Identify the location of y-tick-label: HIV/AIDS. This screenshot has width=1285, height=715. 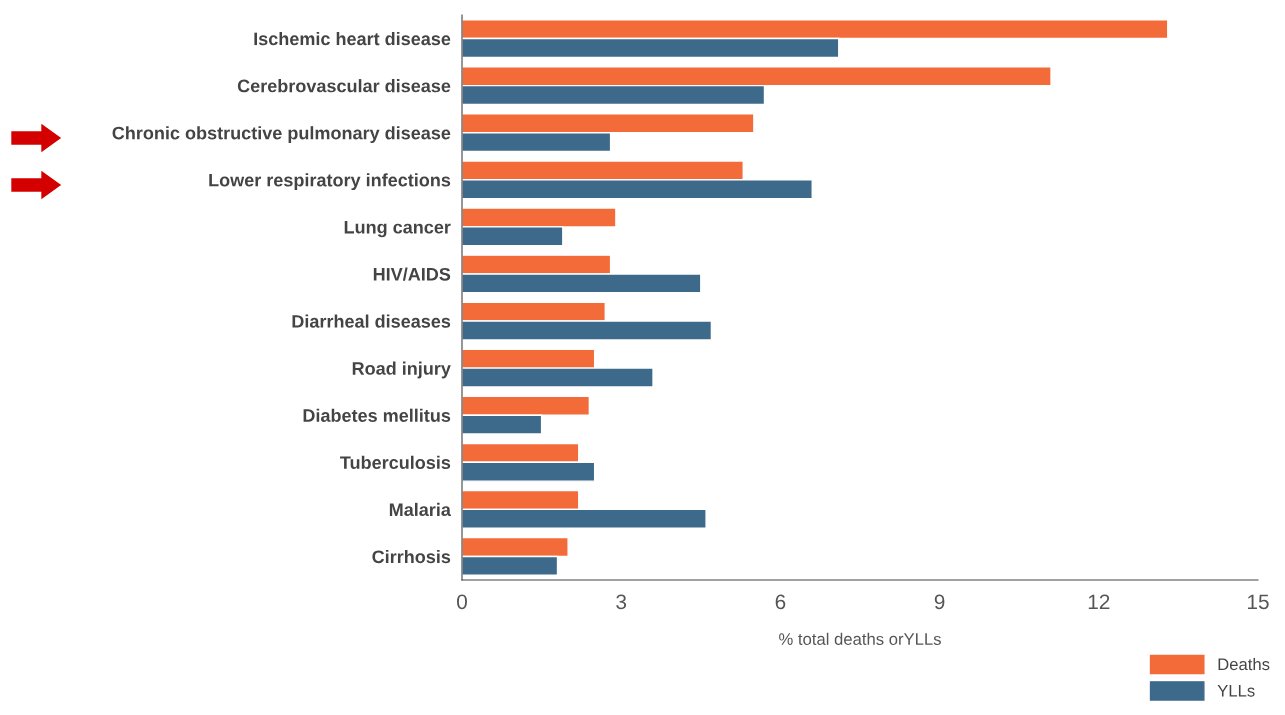
(412, 274).